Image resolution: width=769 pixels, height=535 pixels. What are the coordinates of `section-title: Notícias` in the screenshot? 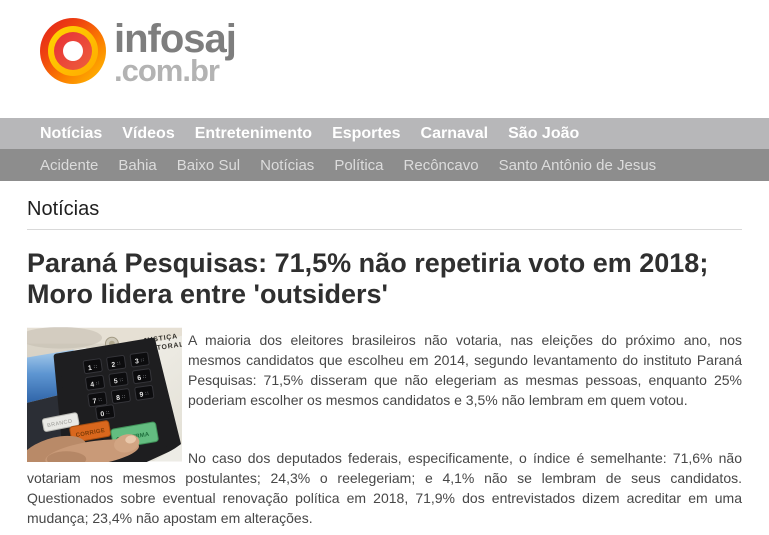 It's located at (384, 213).